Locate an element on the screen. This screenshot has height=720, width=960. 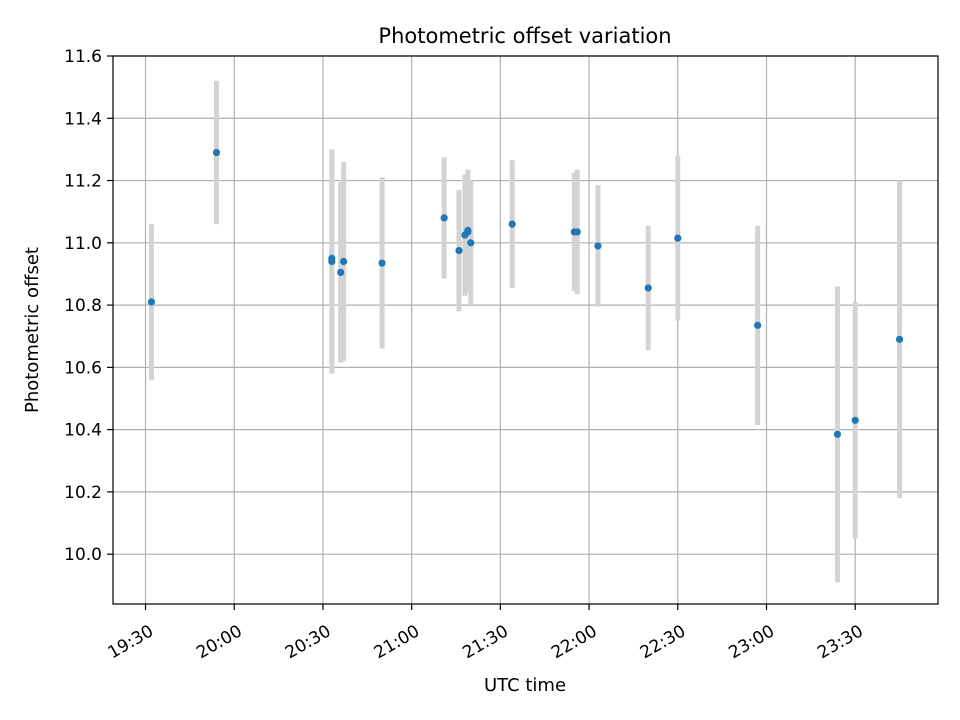
y-tick-label: 10.4 is located at coordinates (83, 431).